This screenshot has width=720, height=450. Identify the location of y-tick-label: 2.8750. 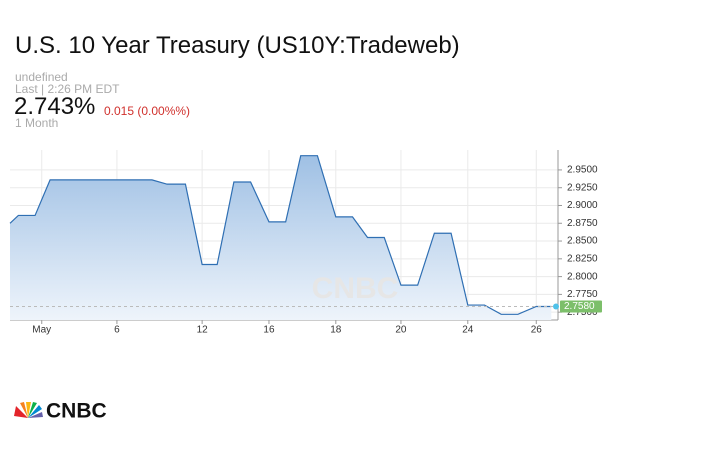
(582, 223).